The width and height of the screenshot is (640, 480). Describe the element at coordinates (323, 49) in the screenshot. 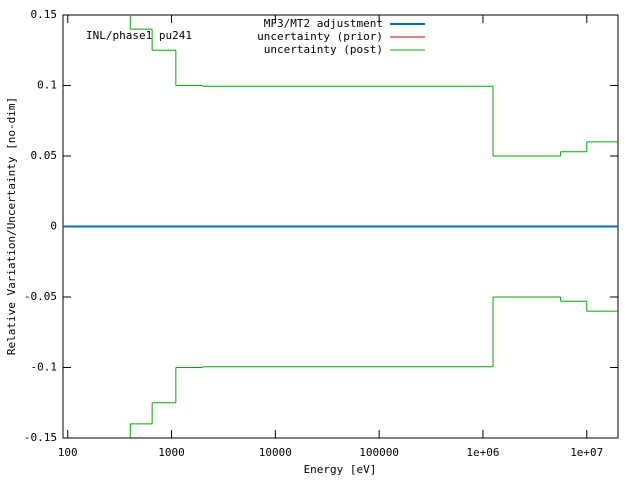

I see `legend-label: uncertainty (post)` at that location.